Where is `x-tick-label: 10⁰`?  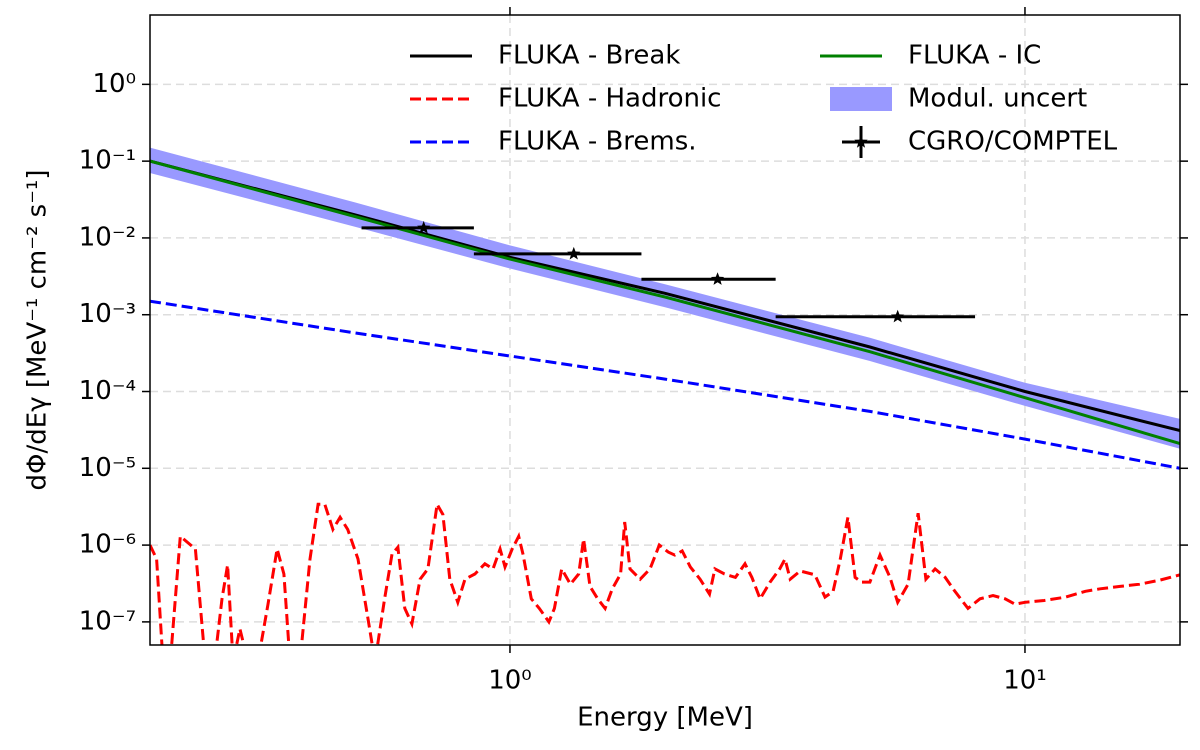
x-tick-label: 10⁰ is located at coordinates (510, 681).